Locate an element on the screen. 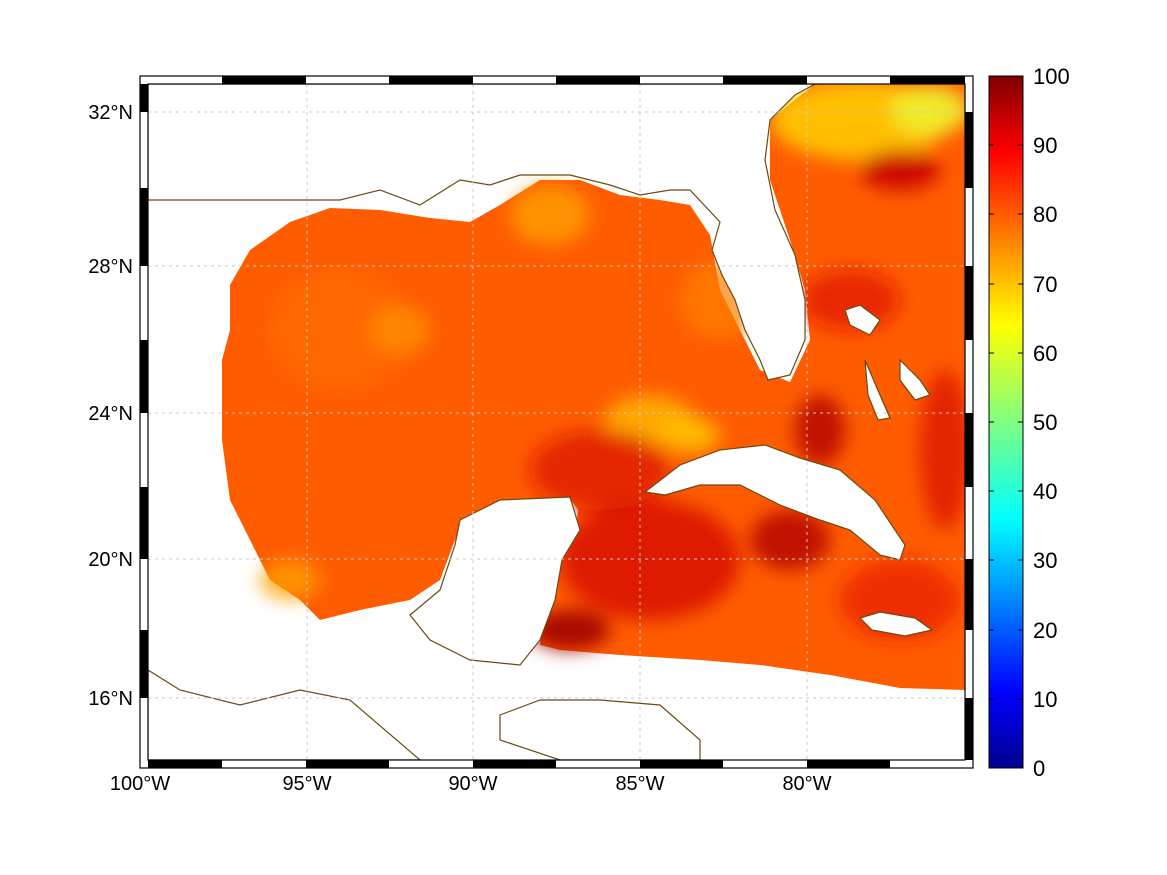 This screenshot has height=875, width=1167. colorbar-label: 40 is located at coordinates (1045, 491).